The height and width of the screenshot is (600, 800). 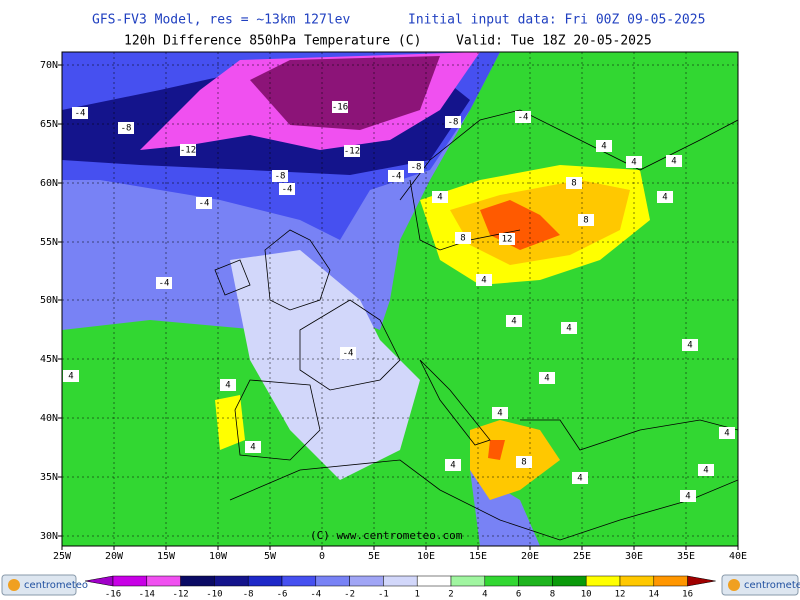 What do you see at coordinates (530, 556) in the screenshot?
I see `lon-label: 20E` at bounding box center [530, 556].